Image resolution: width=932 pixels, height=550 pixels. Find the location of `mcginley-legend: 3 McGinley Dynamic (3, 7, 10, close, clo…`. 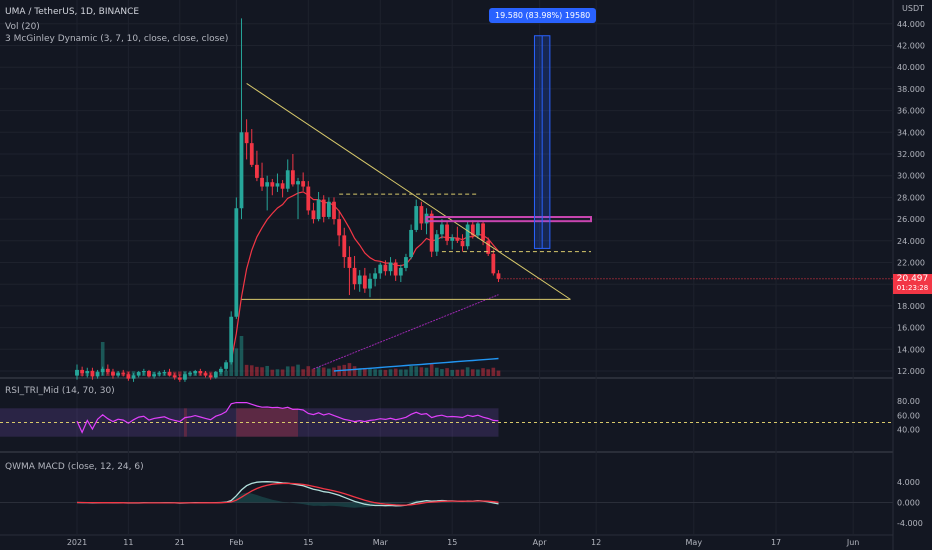

mcginley-legend: 3 McGinley Dynamic (3, 7, 10, close, clo… is located at coordinates (117, 39).